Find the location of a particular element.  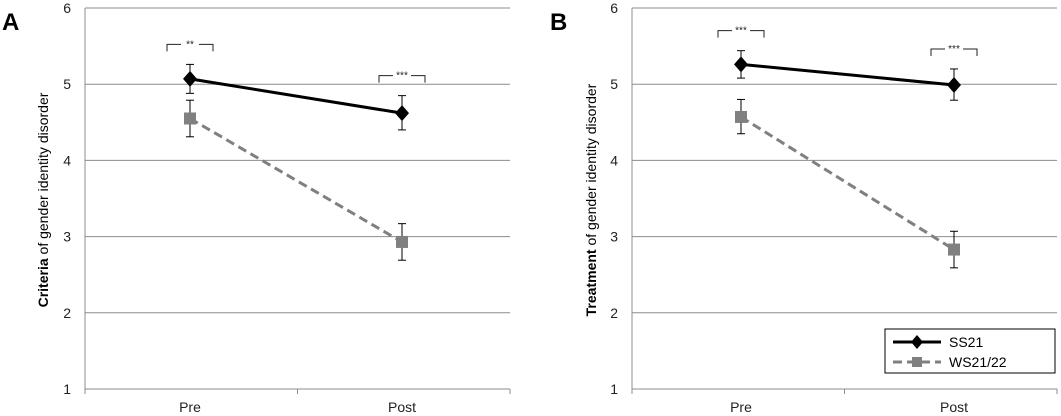

panel-a-ytick-label: 1 is located at coordinates (67, 389).